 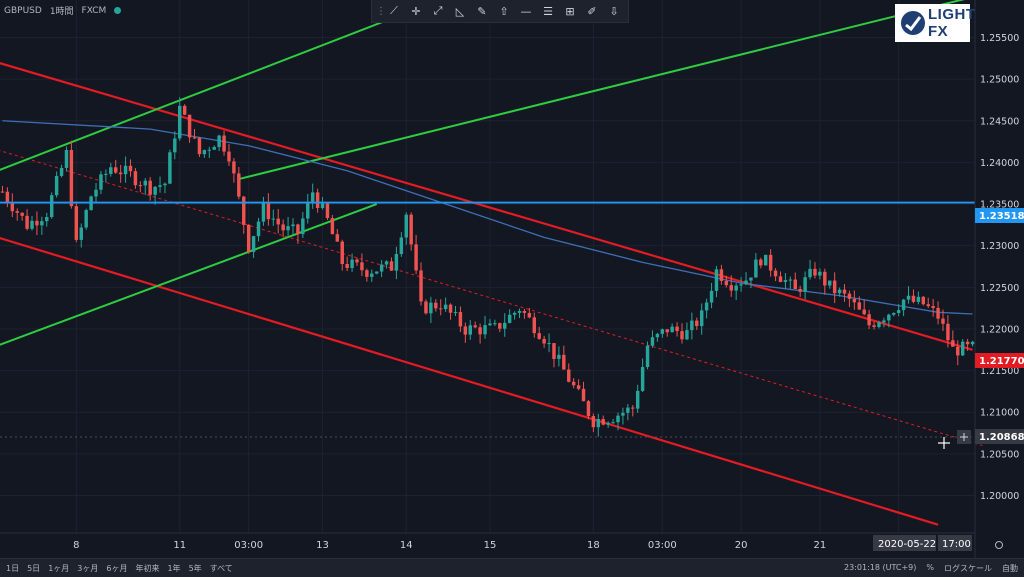 I want to click on fib-icon: ⤢, so click(x=438, y=10).